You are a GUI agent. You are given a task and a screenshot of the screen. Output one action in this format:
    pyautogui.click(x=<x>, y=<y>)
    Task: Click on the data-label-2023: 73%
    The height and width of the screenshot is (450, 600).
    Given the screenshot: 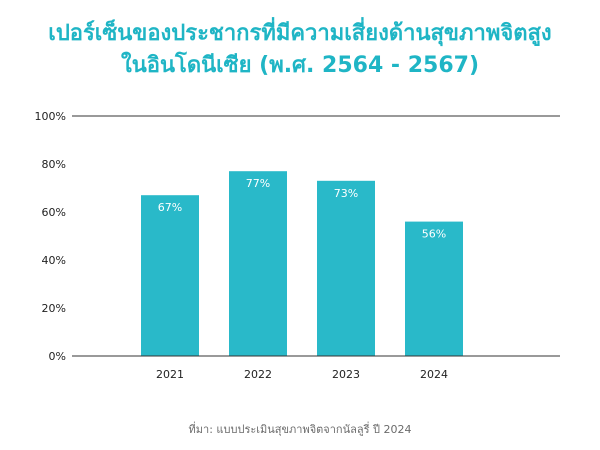 What is the action you would take?
    pyautogui.click(x=346, y=193)
    